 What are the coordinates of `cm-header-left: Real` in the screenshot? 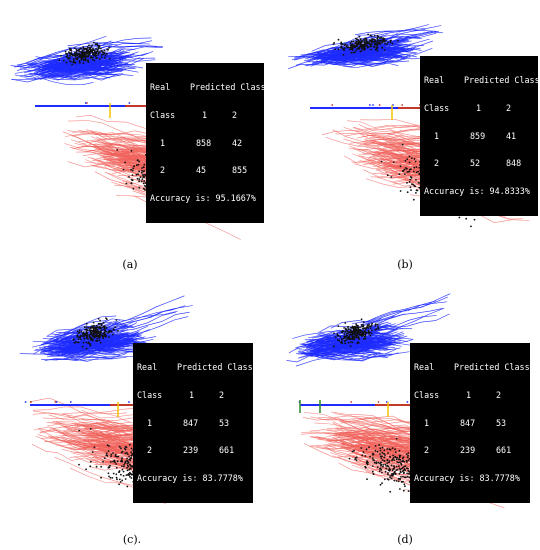 It's located at (434, 80).